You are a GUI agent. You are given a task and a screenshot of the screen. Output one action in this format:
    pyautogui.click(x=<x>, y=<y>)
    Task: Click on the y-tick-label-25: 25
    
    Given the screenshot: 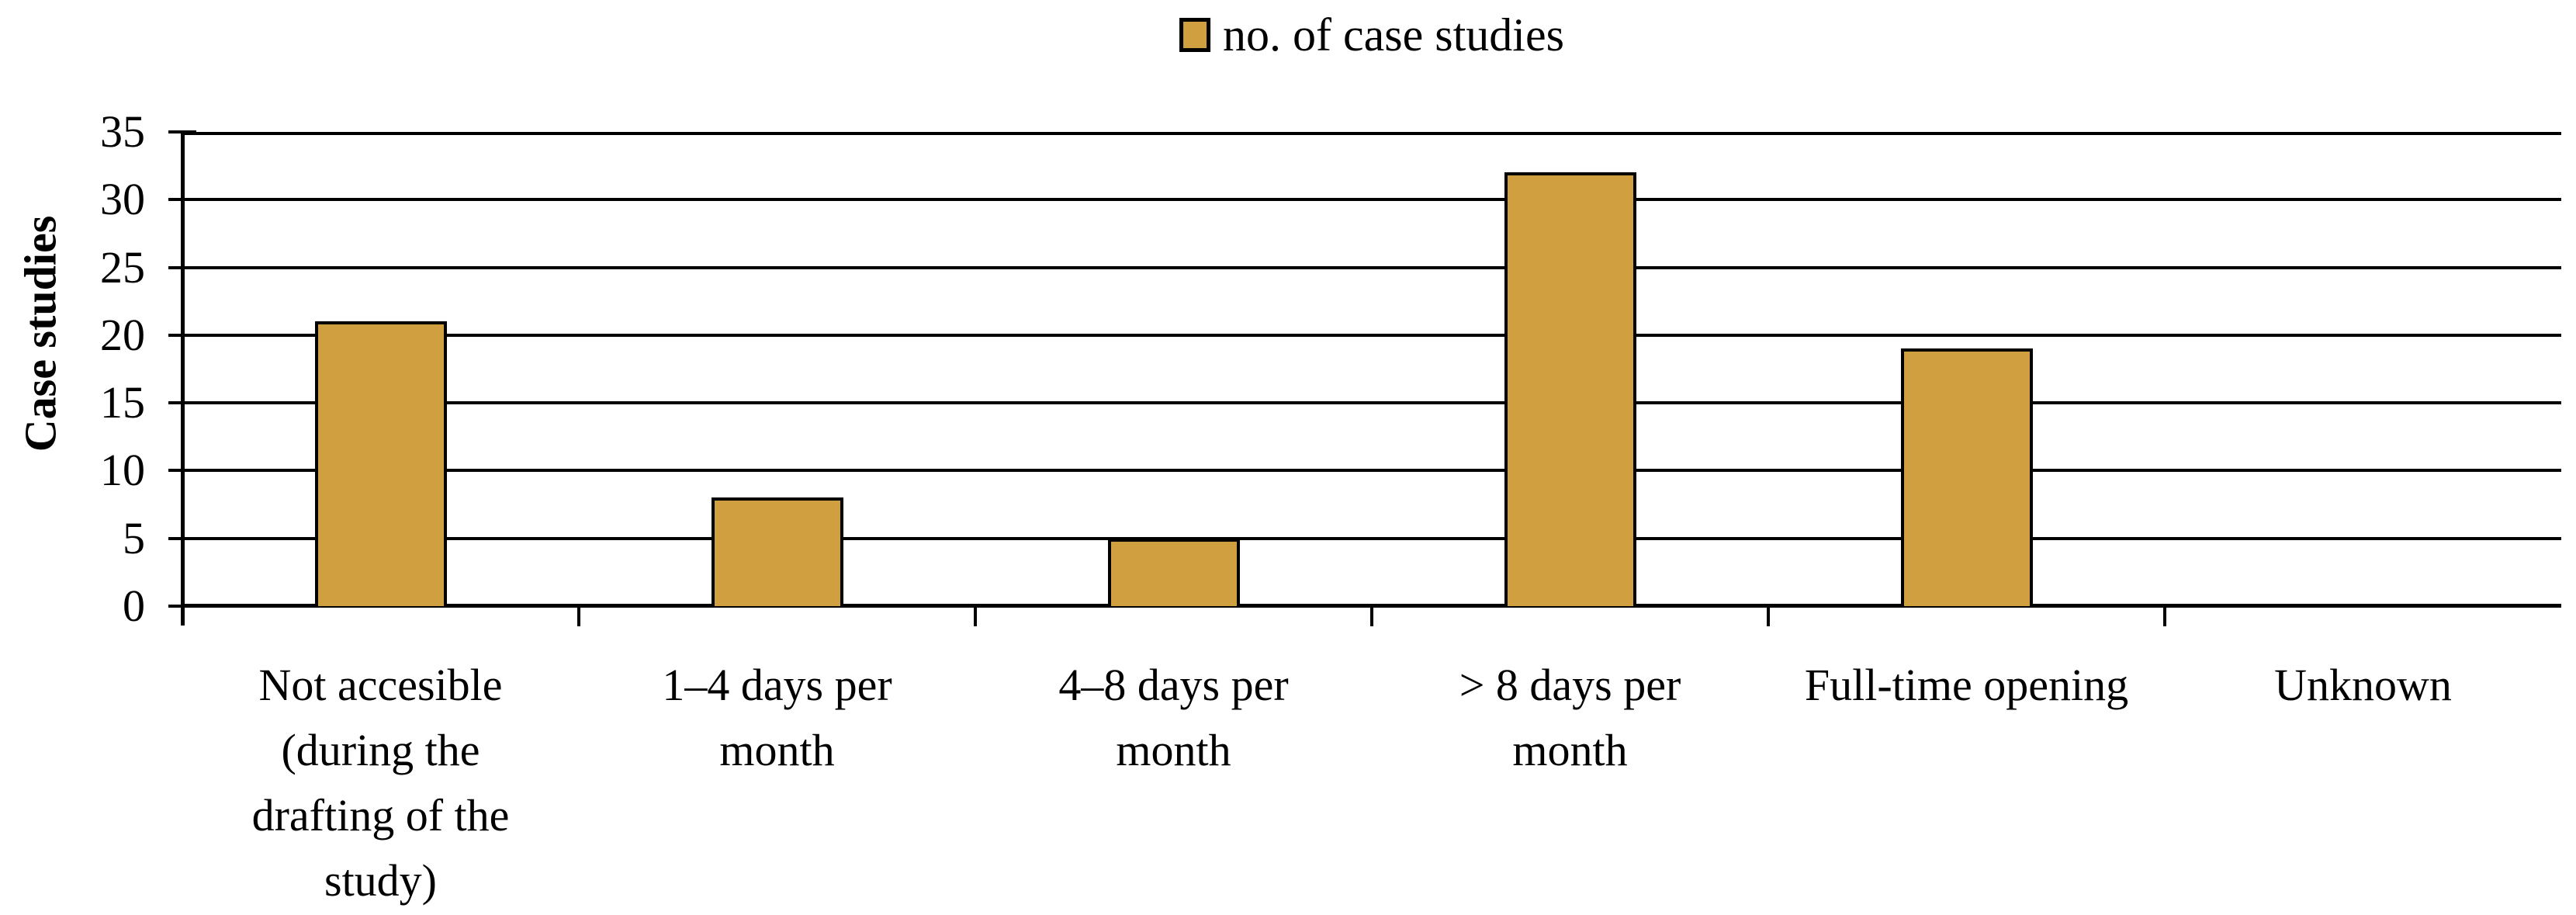 What is the action you would take?
    pyautogui.click(x=122, y=267)
    